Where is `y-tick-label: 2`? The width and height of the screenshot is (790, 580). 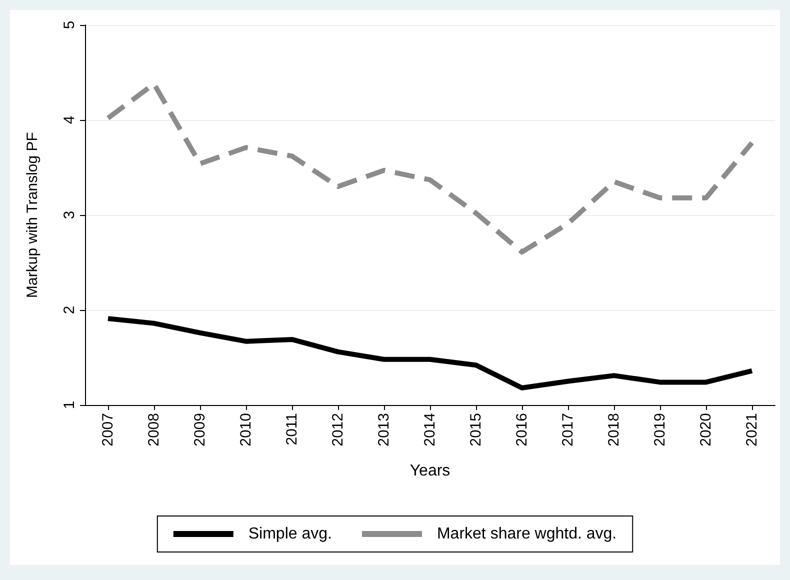 y-tick-label: 2 is located at coordinates (69, 310).